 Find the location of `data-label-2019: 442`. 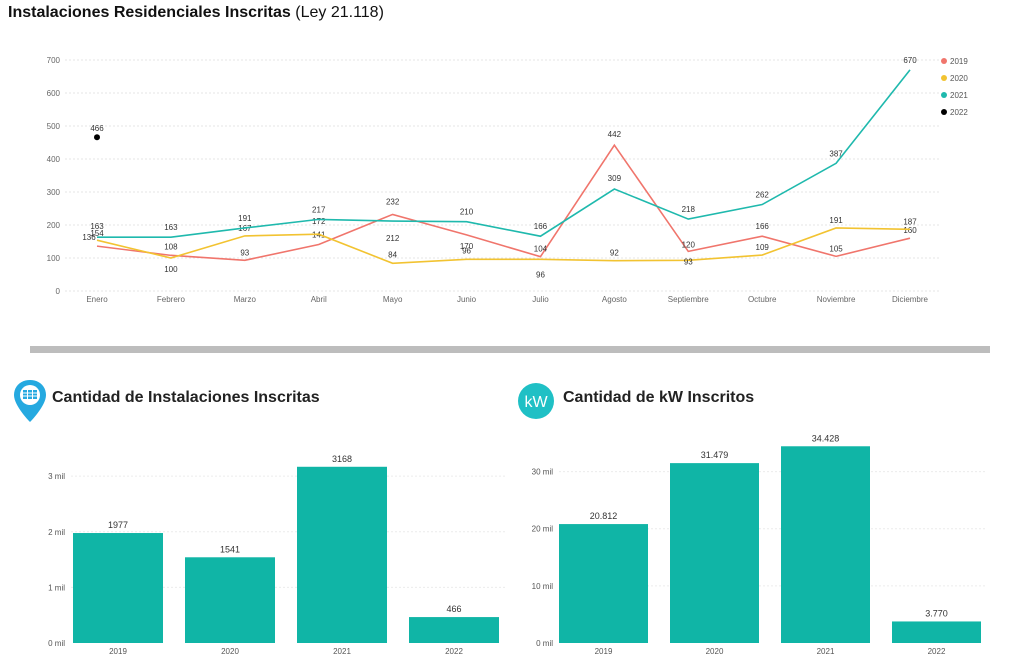

data-label-2019: 442 is located at coordinates (615, 134).